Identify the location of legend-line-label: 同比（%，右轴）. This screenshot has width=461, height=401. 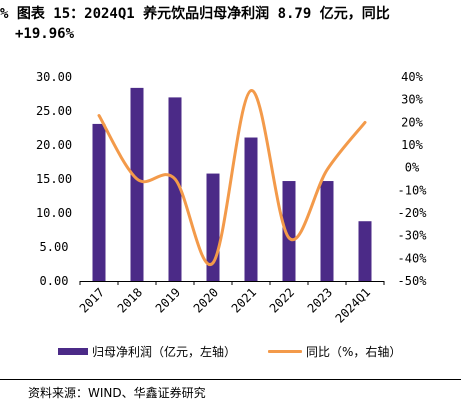
(353, 351).